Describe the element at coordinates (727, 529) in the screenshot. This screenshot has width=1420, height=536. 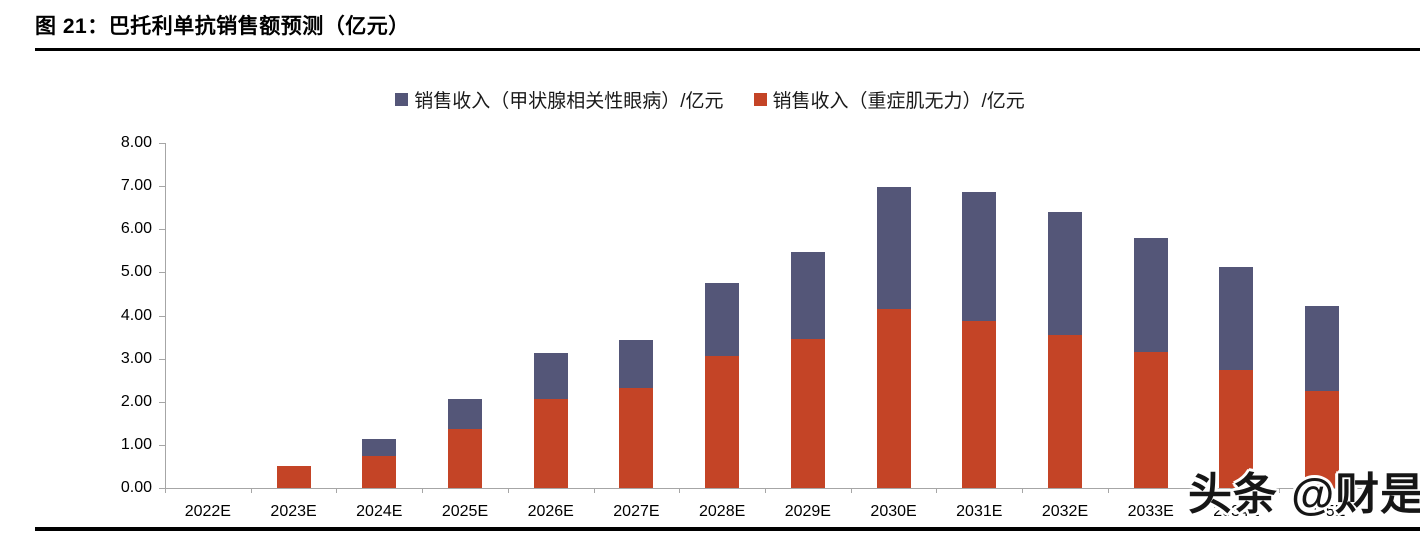
I see `bottom-rule` at that location.